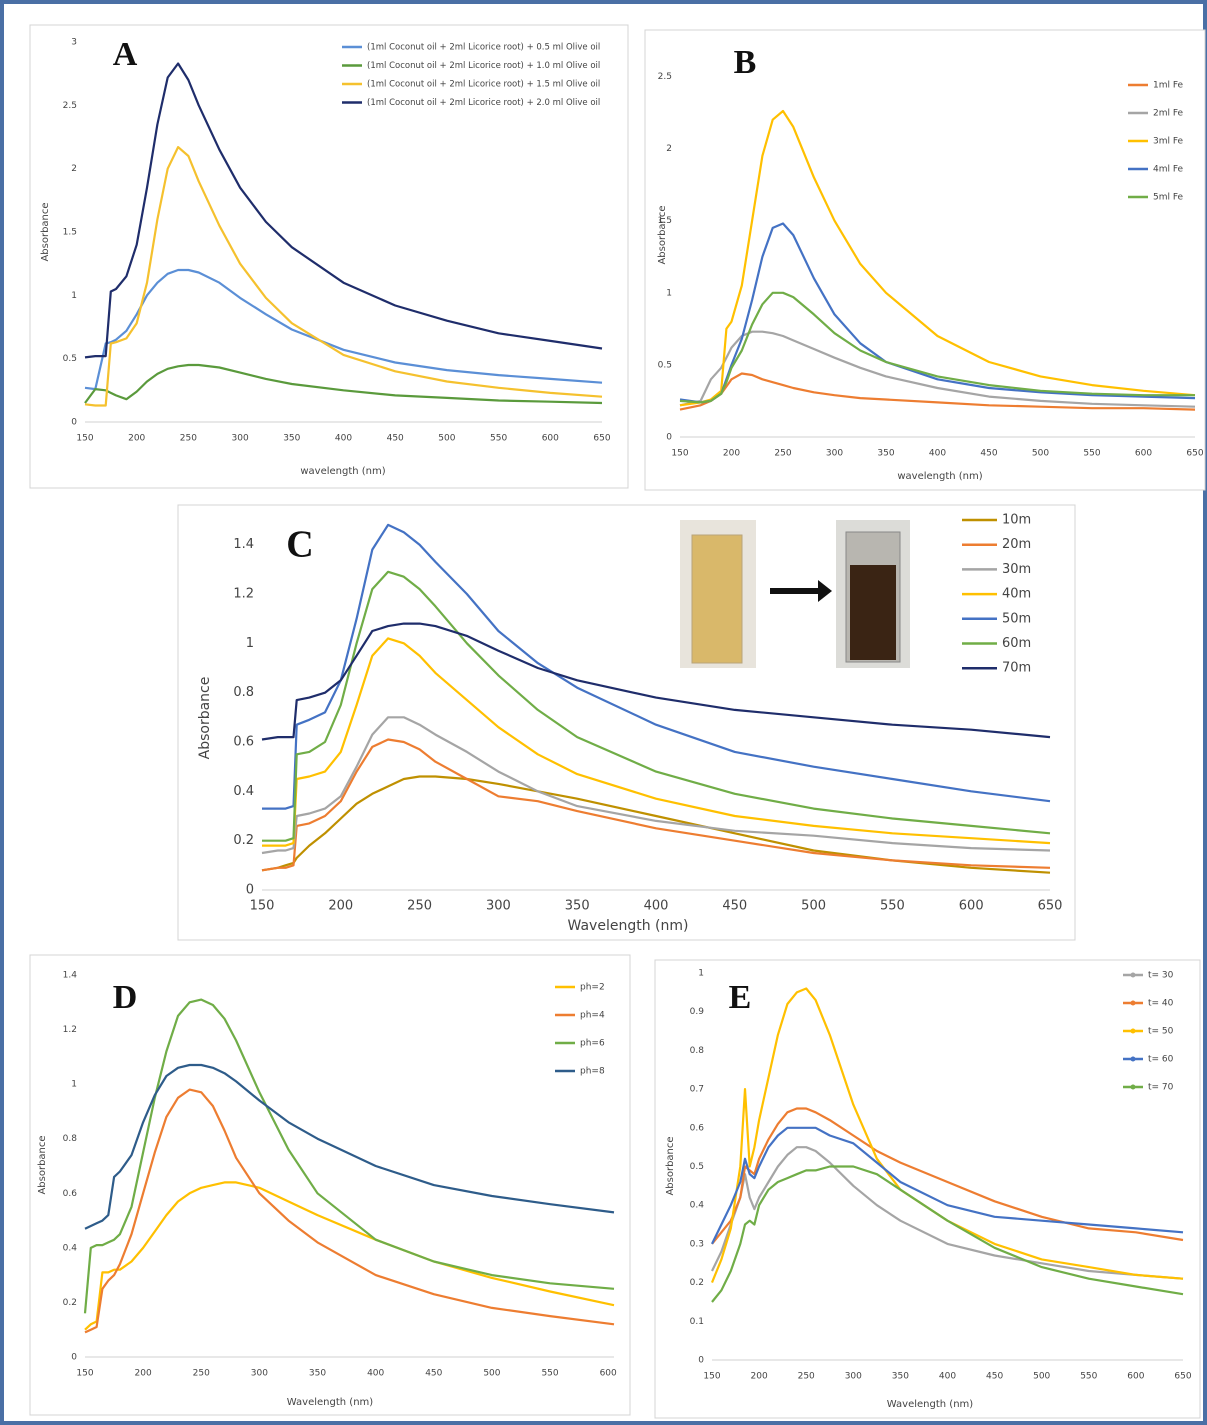  Describe the element at coordinates (1016, 569) in the screenshot. I see `legend-label: 30m` at that location.